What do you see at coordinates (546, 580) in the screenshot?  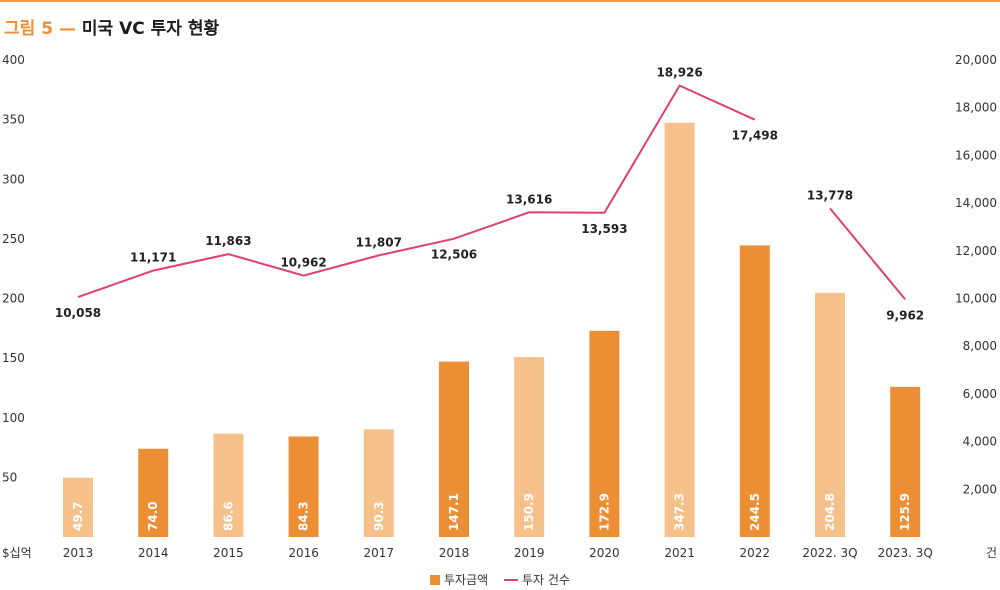 I see `legend-label-count: 투자 건수` at bounding box center [546, 580].